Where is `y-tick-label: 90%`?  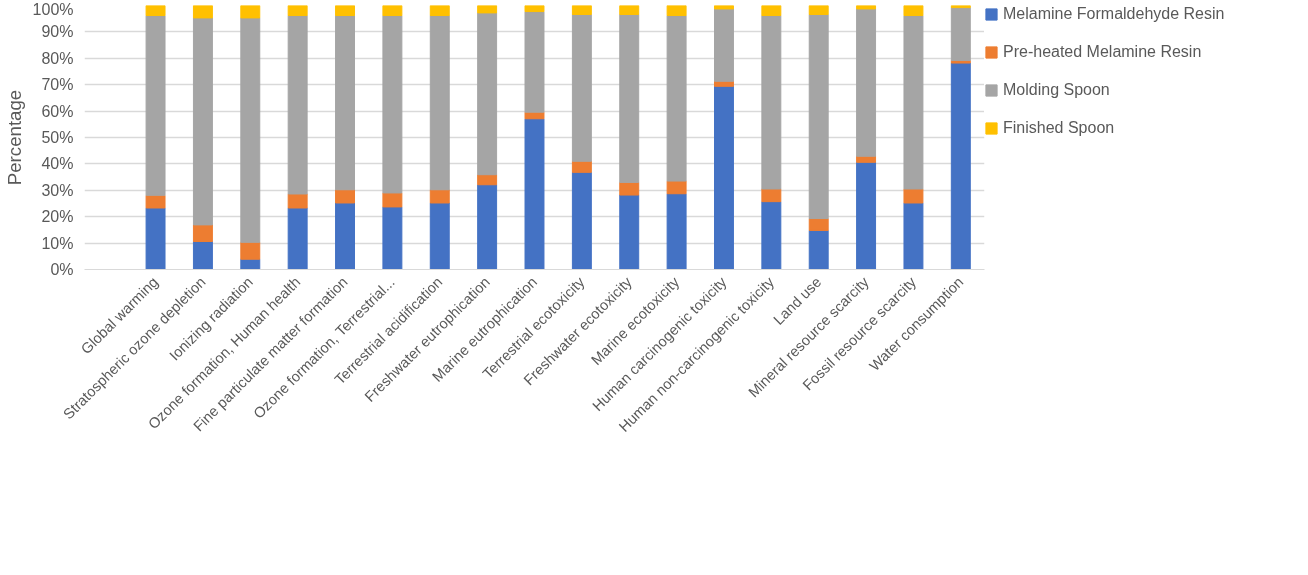 y-tick-label: 90% is located at coordinates (57, 32).